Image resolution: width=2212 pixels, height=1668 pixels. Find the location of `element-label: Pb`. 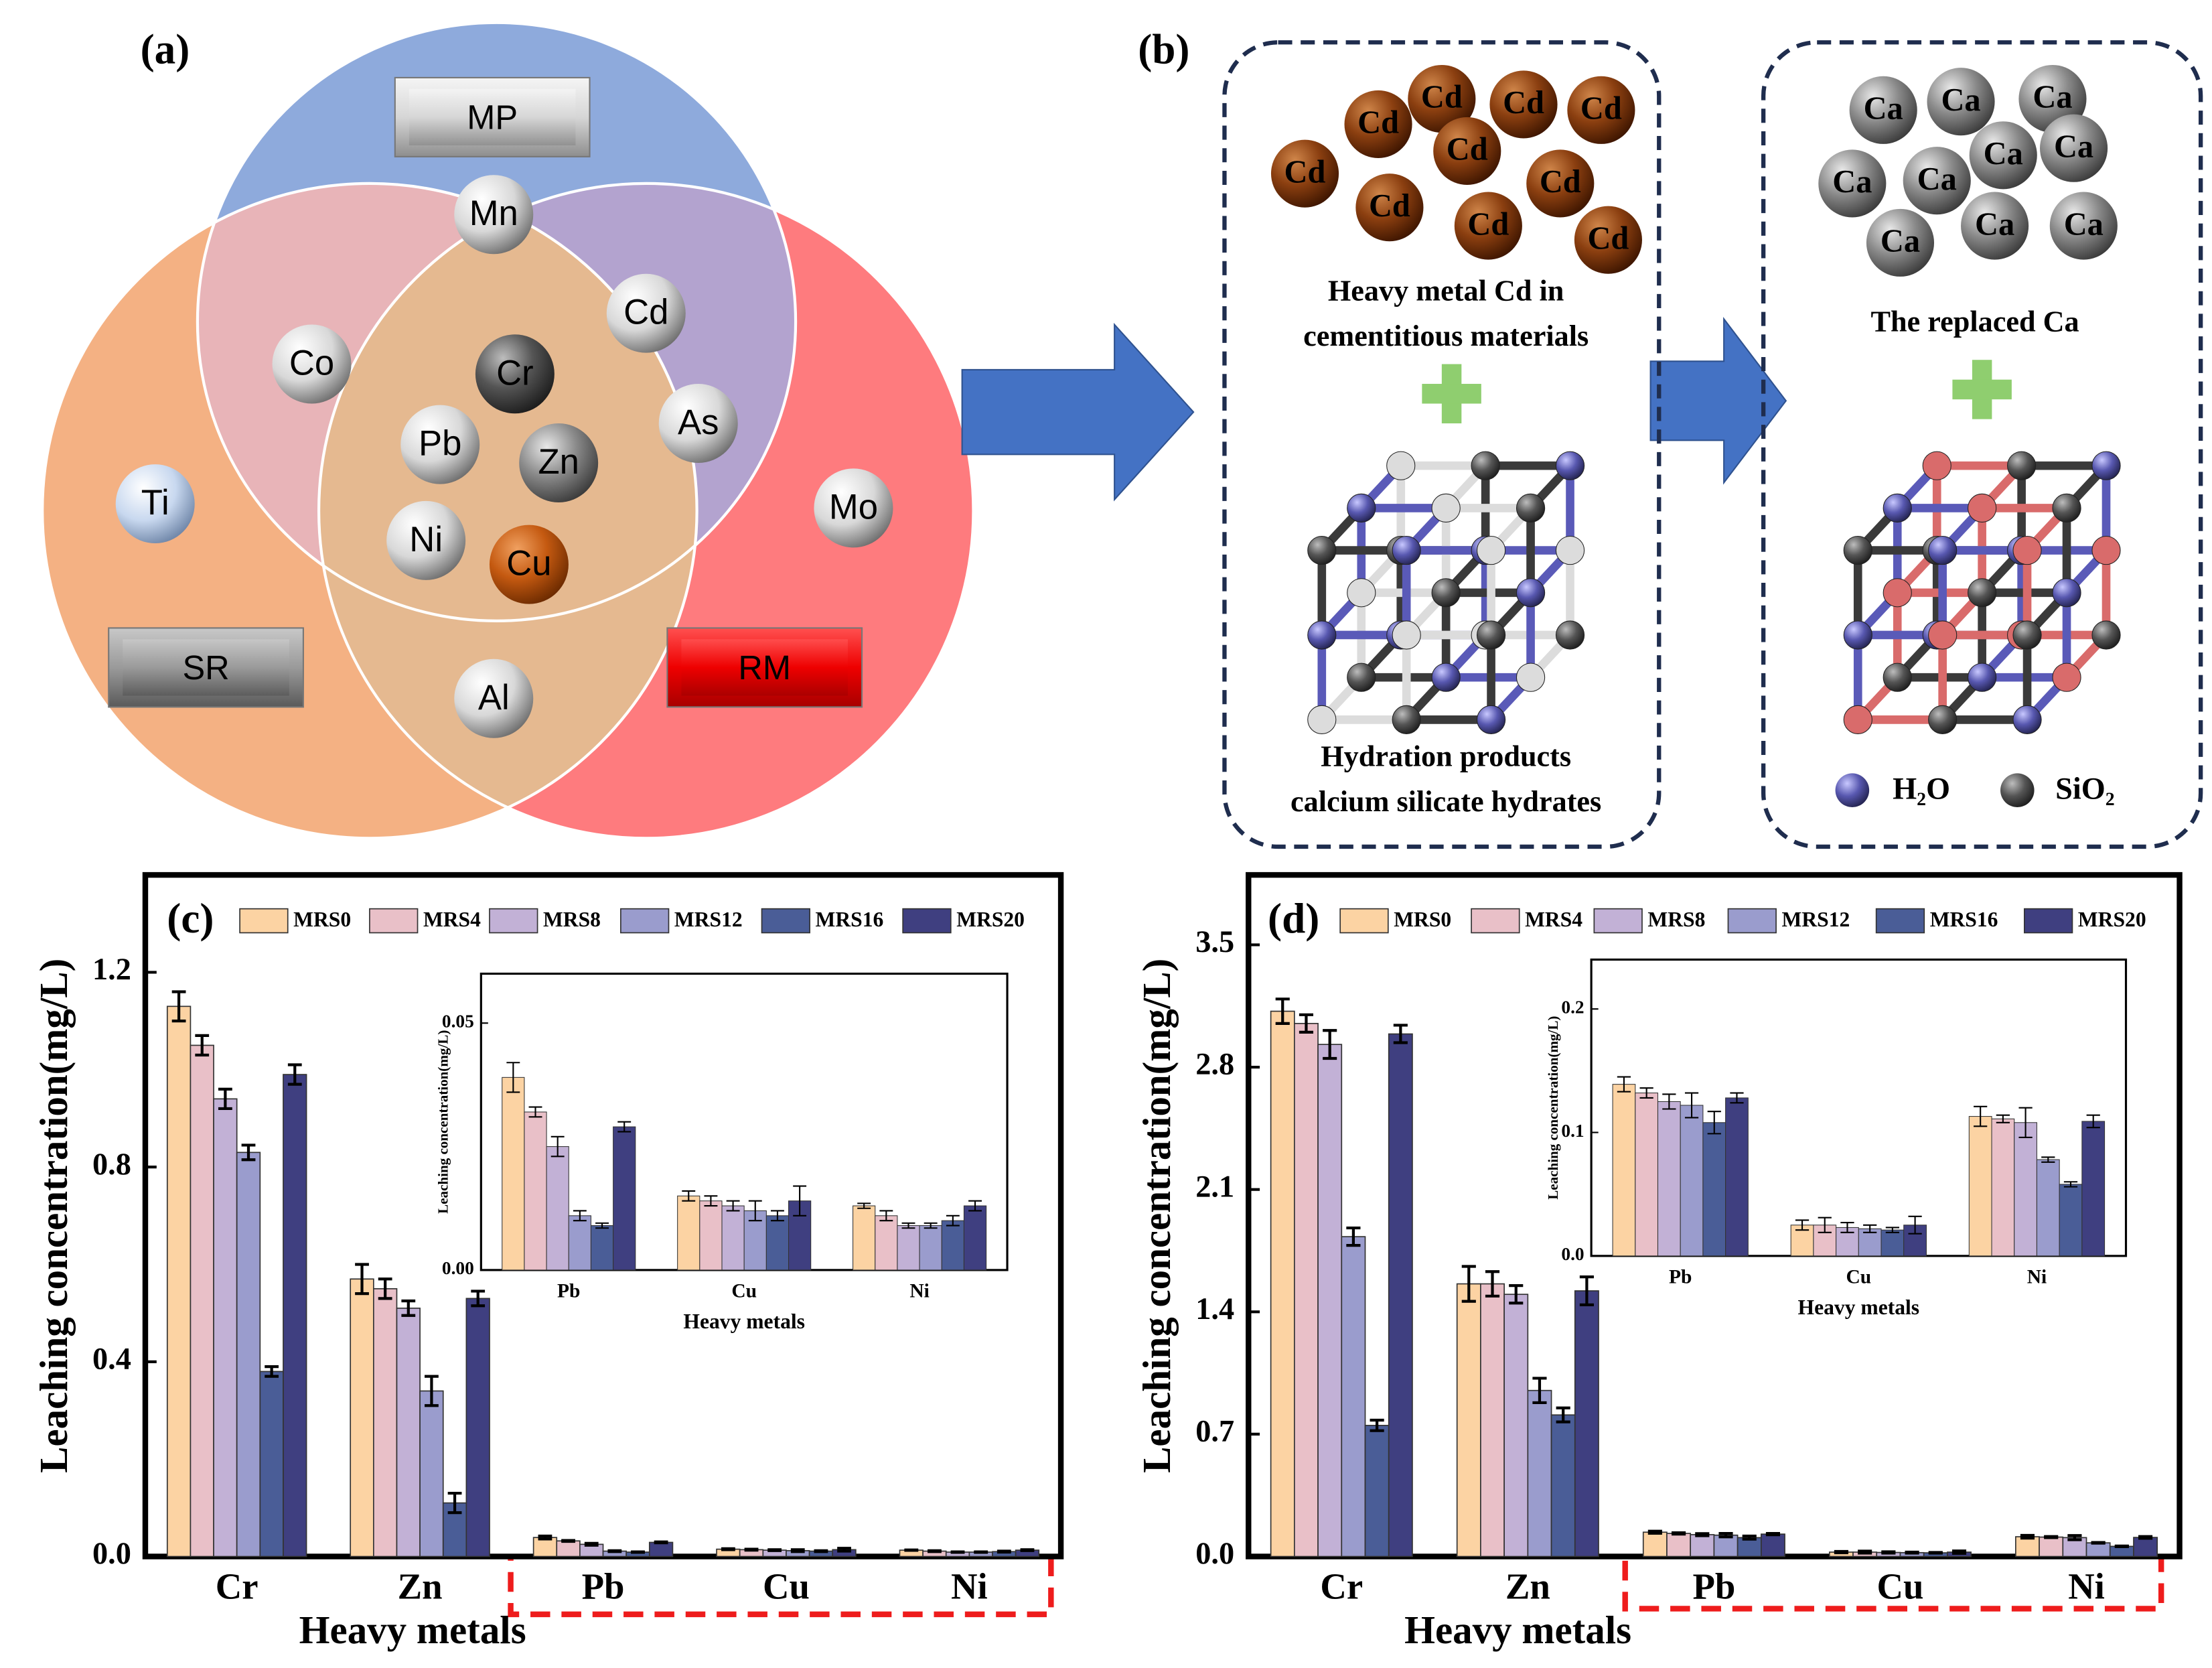

element-label: Pb is located at coordinates (440, 444).